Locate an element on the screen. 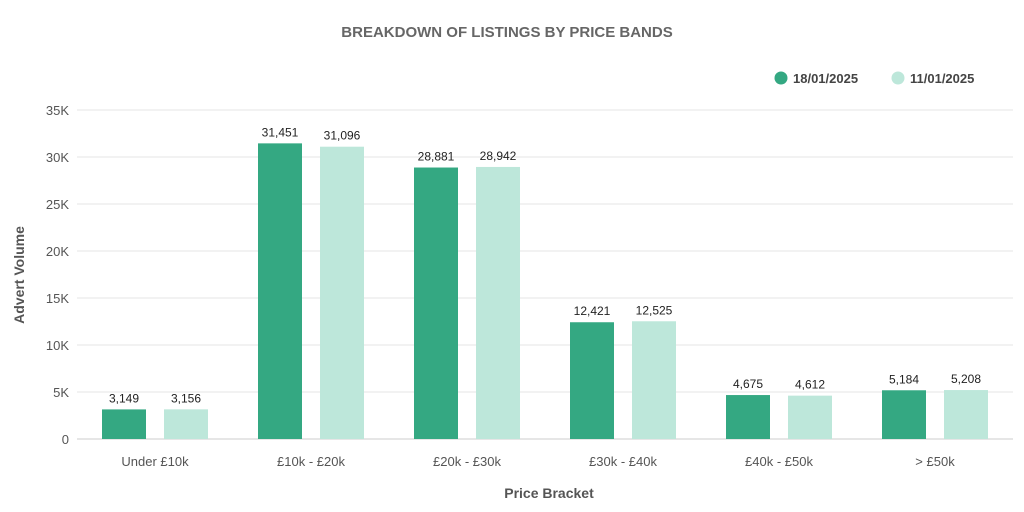 Image resolution: width=1024 pixels, height=512 pixels. x-tick-label: £40k - £50k is located at coordinates (779, 461).